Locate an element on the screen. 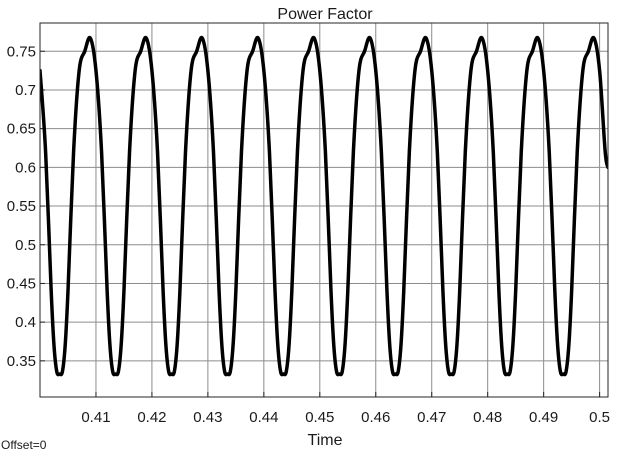  y-tick-label: 0.75 is located at coordinates (21, 51).